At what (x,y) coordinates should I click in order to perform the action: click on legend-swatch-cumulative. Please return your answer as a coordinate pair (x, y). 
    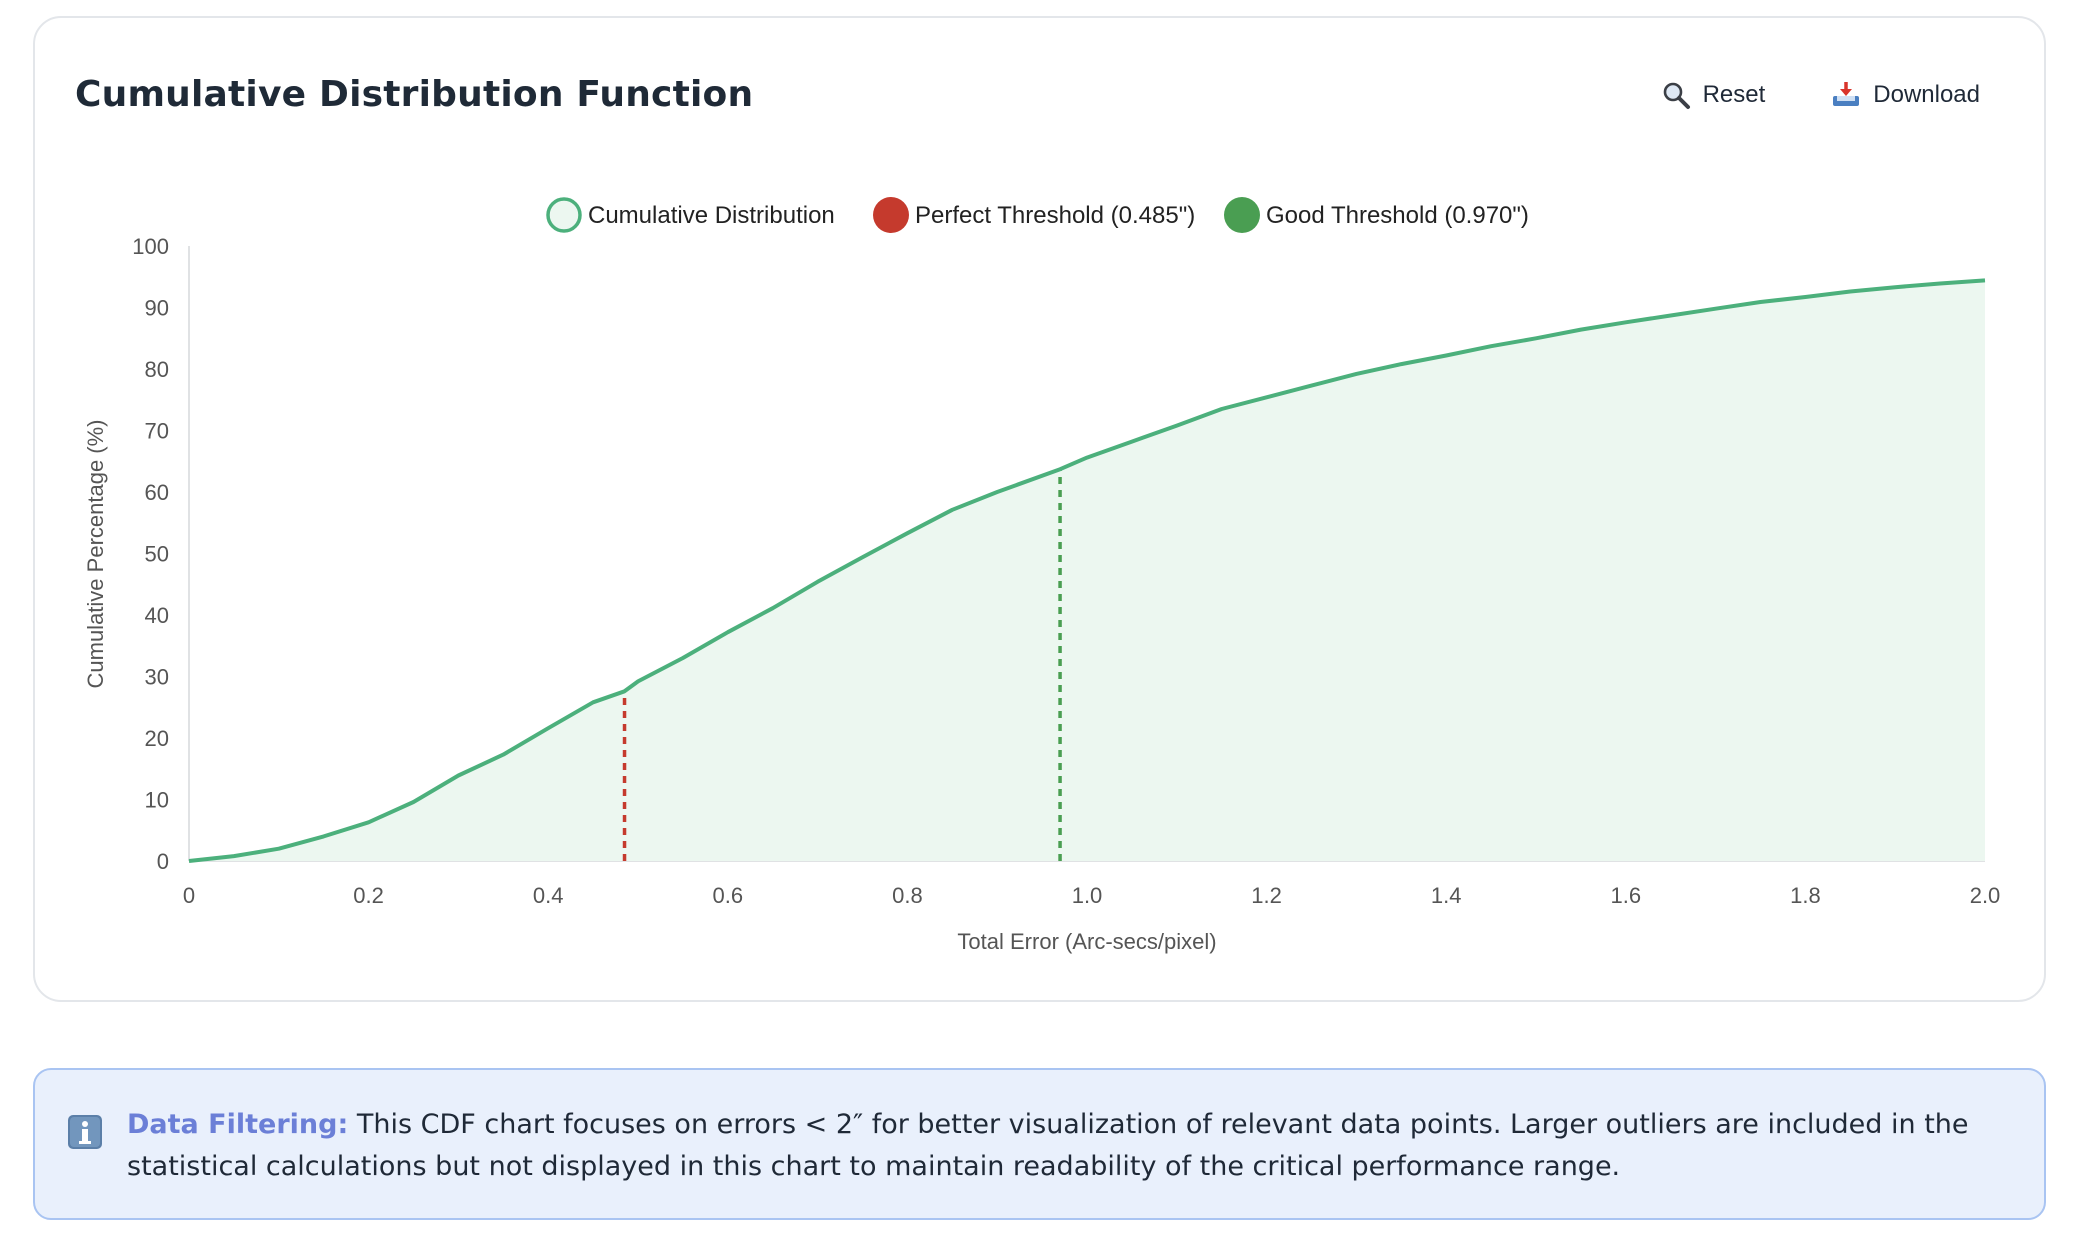
    Looking at the image, I should click on (564, 215).